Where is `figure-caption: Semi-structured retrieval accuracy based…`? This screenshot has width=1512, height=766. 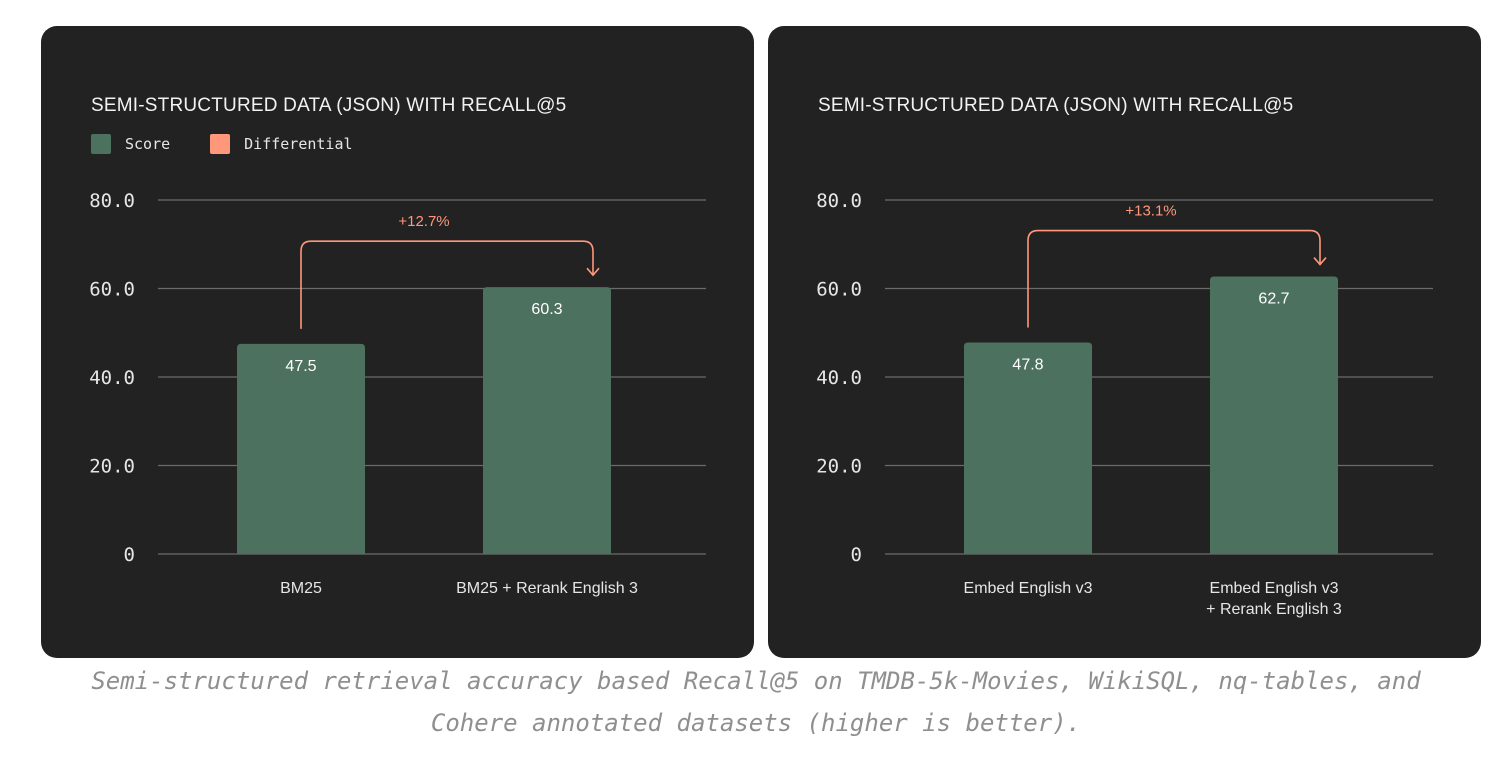
figure-caption: Semi-structured retrieval accuracy based… is located at coordinates (756, 702).